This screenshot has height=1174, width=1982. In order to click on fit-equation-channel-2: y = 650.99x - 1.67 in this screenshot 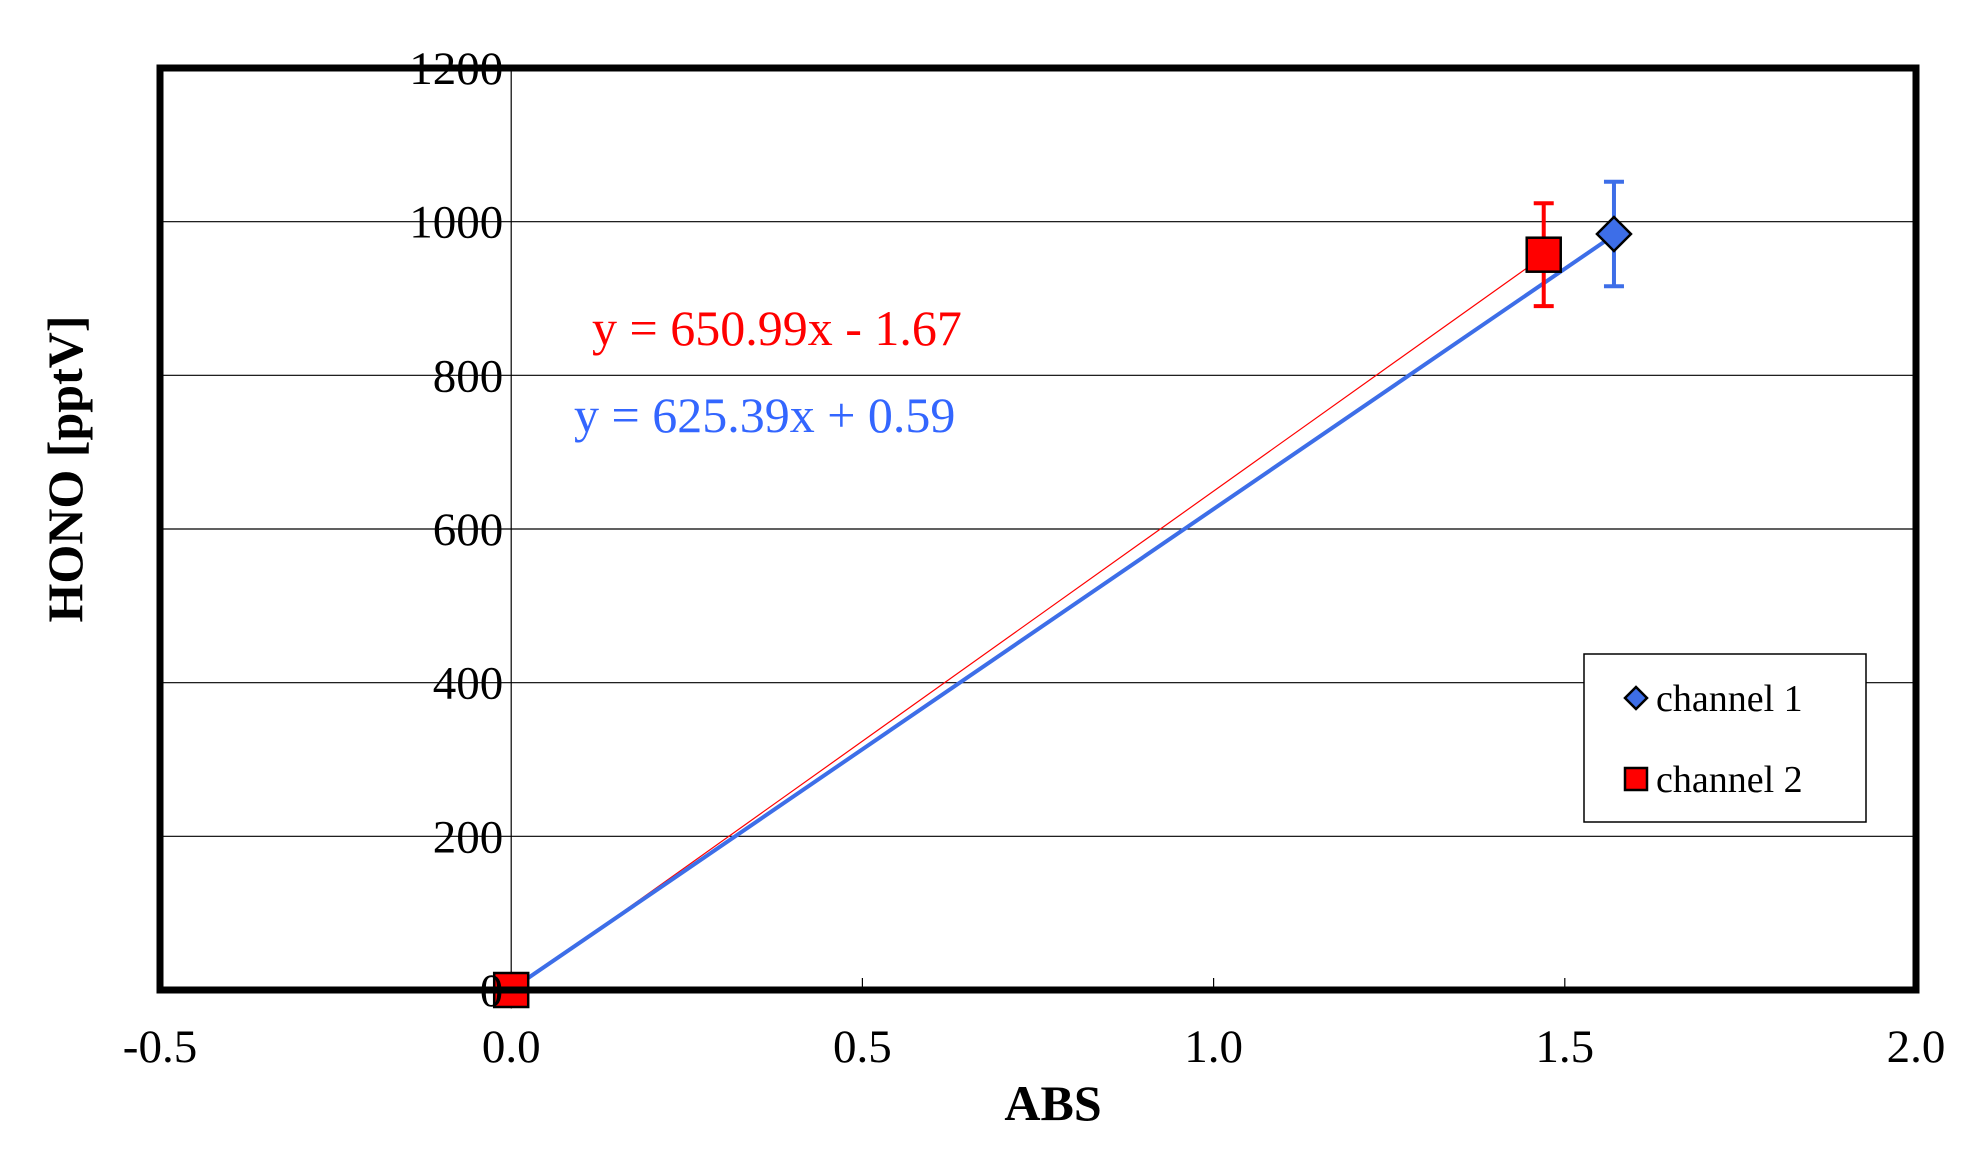, I will do `click(777, 328)`.